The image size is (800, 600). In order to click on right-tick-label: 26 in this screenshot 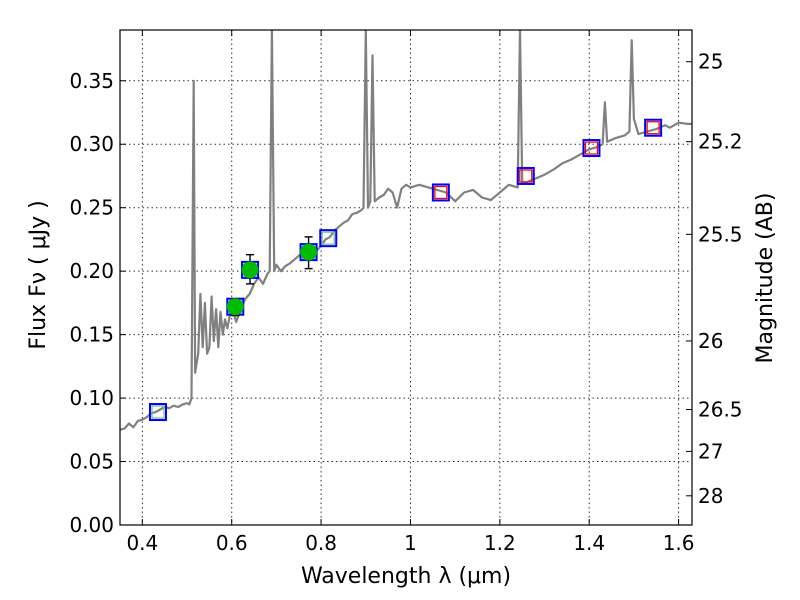, I will do `click(710, 341)`.